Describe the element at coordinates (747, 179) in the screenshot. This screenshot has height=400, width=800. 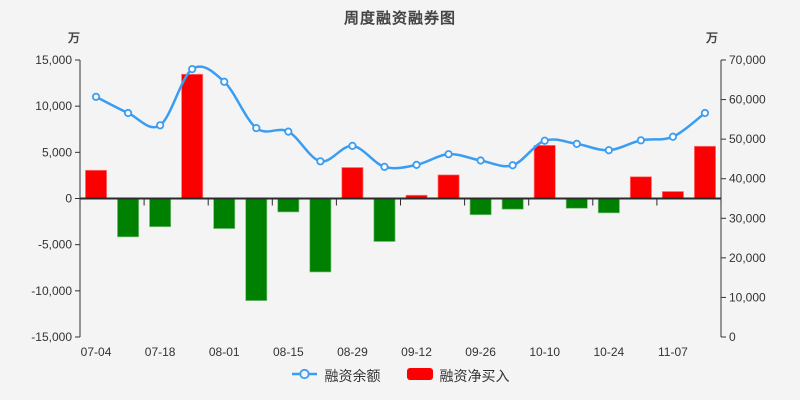
I see `right-axis-tick-label: 40,000` at that location.